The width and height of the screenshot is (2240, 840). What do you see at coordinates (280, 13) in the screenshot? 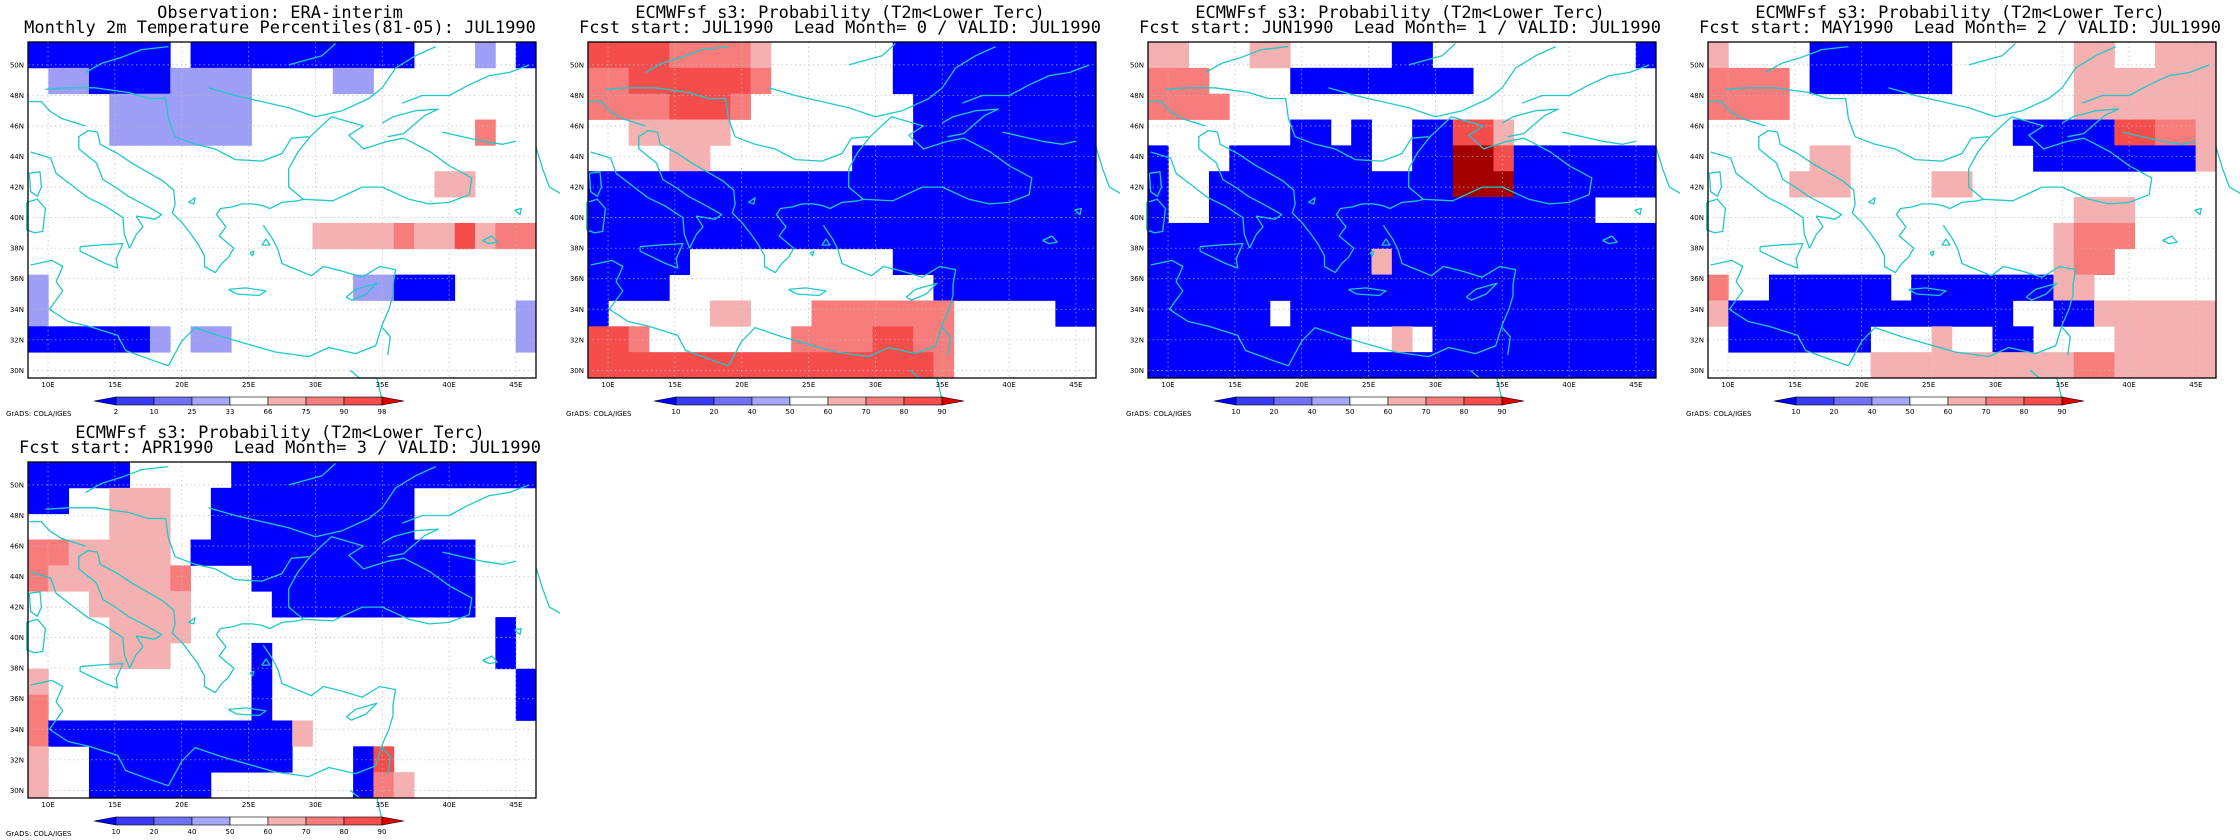
I see `panel-title-line1: Observation: ERA-interim` at bounding box center [280, 13].